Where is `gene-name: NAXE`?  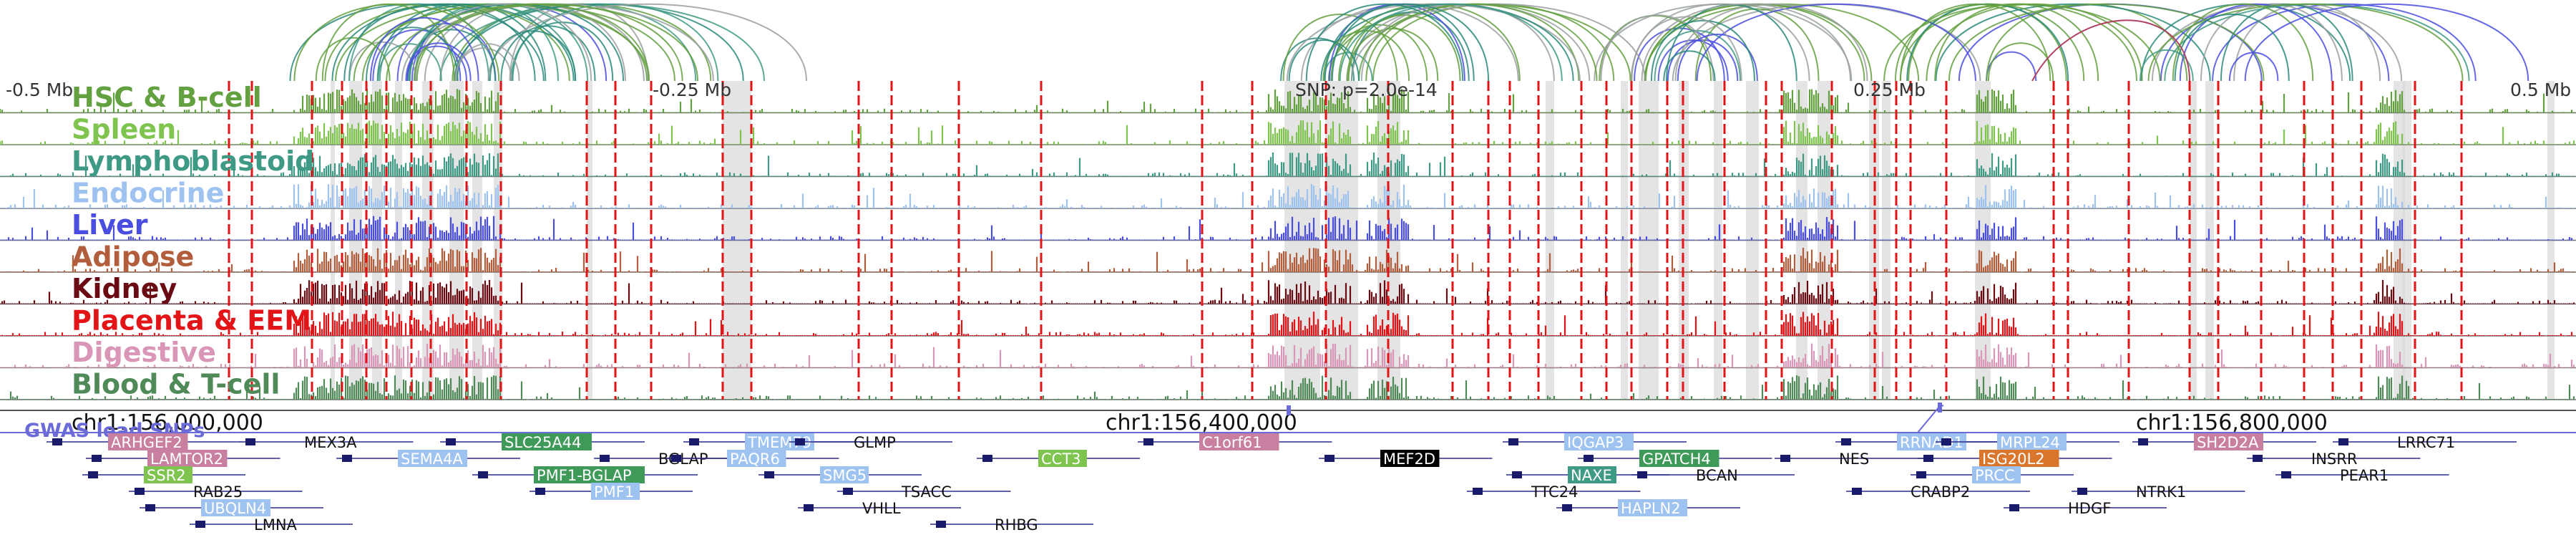 gene-name: NAXE is located at coordinates (1591, 475).